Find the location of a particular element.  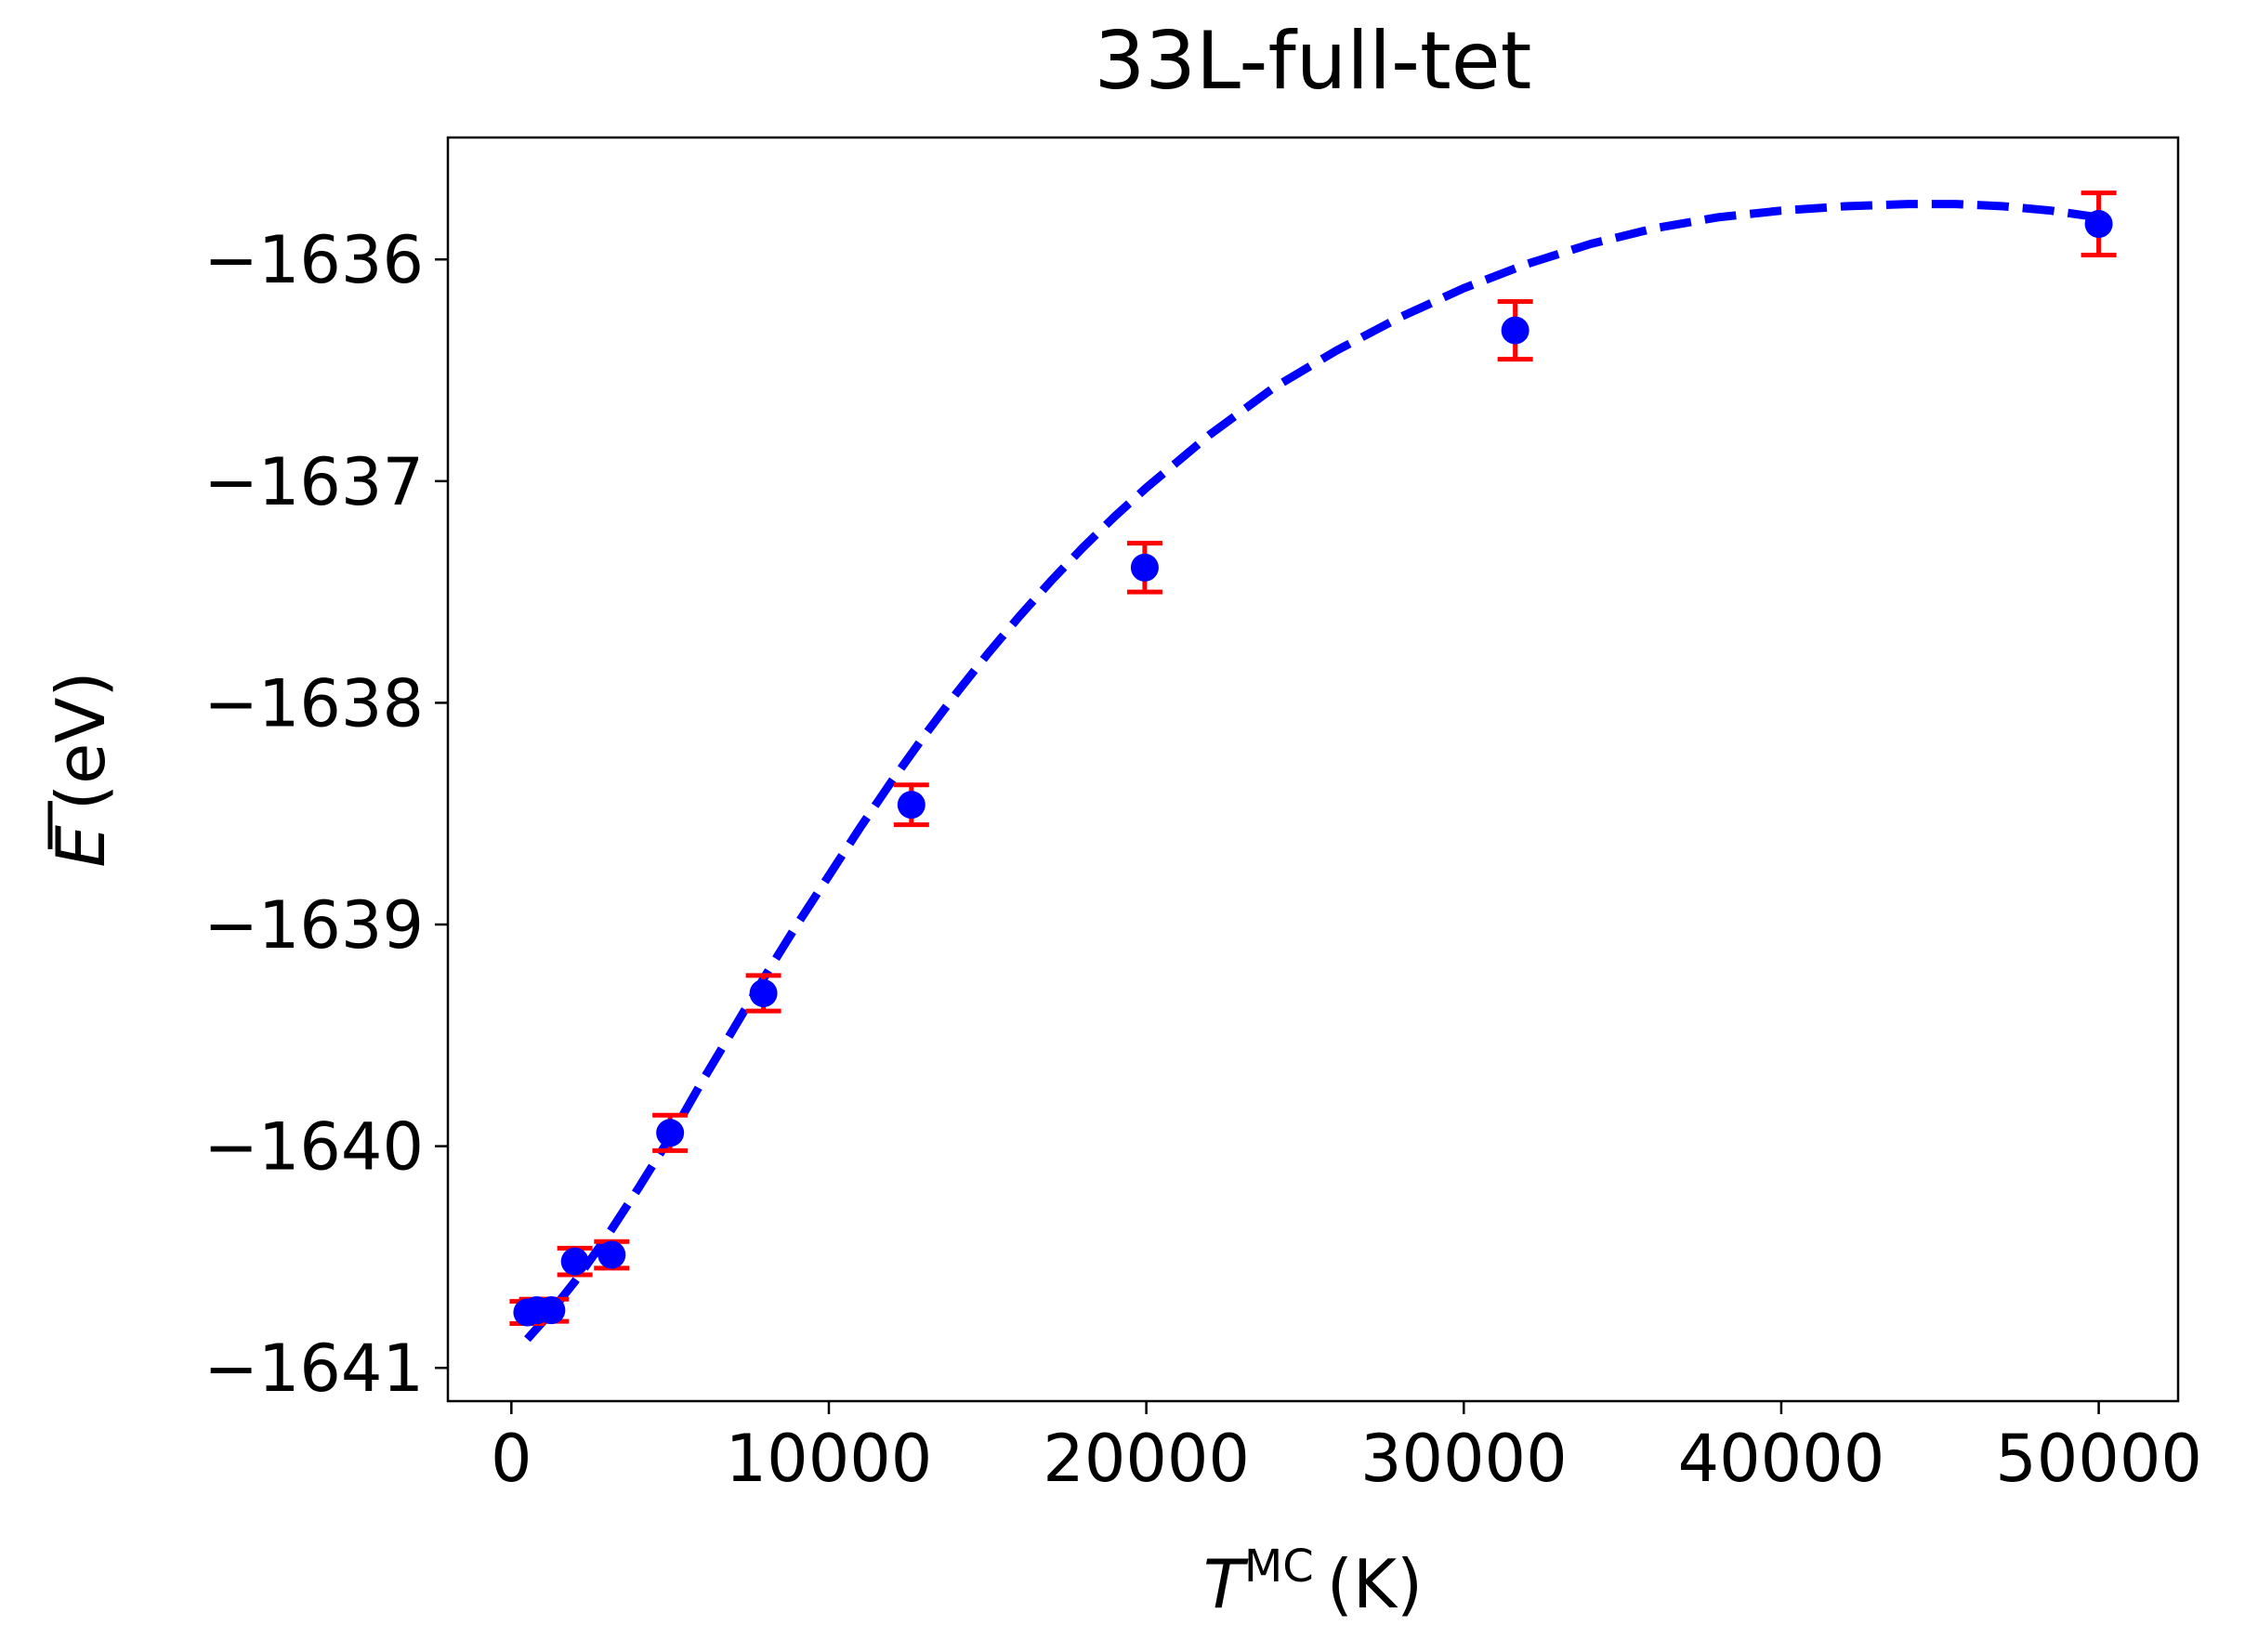

x-tick-label: 30000 is located at coordinates (1464, 1459).